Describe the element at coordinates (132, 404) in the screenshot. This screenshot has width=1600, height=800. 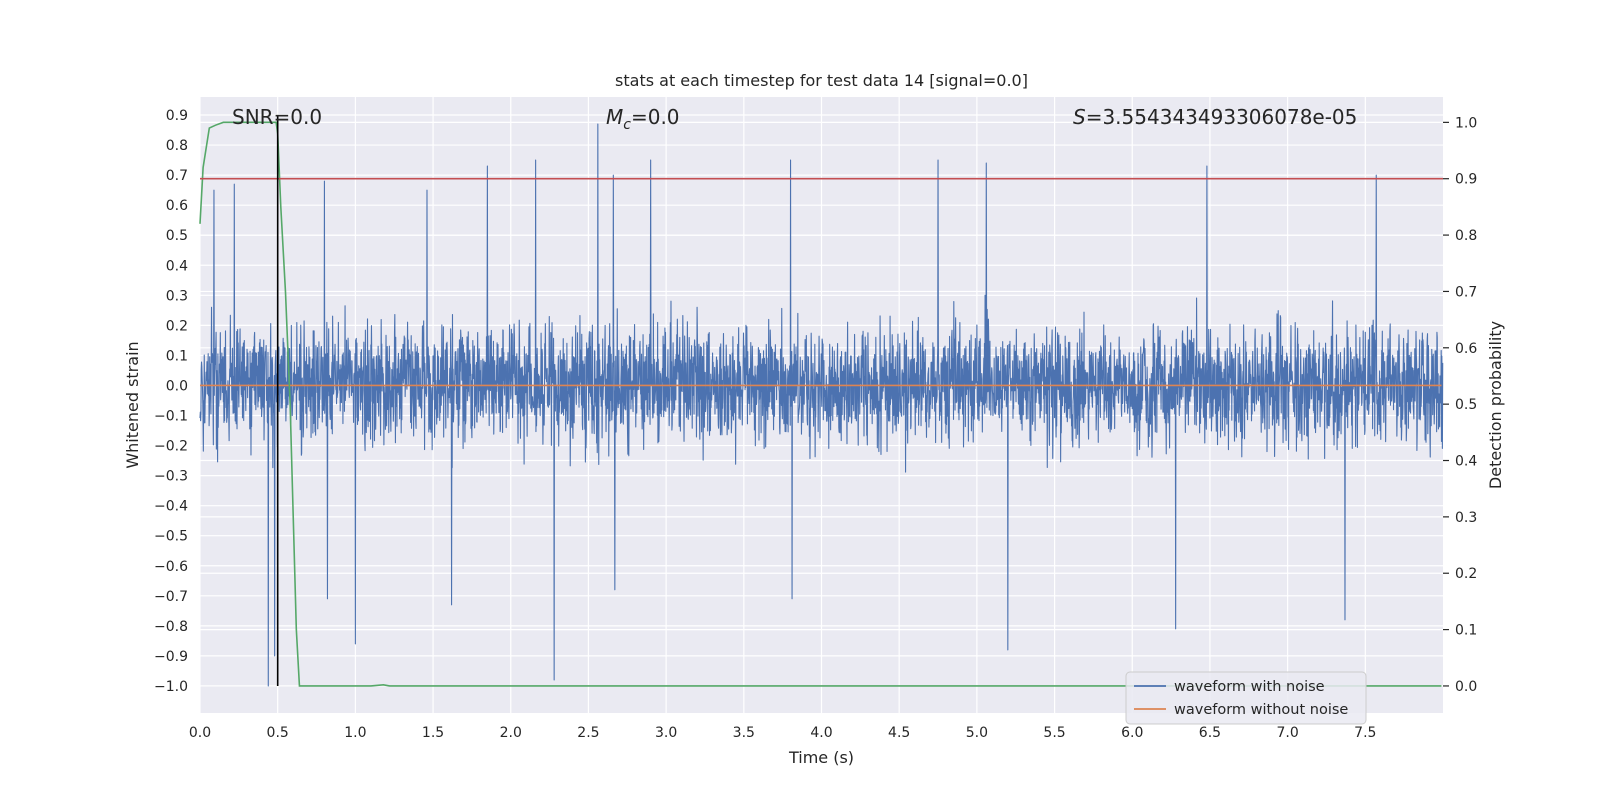
I see `y-axis-label-left: Whitened strain` at that location.